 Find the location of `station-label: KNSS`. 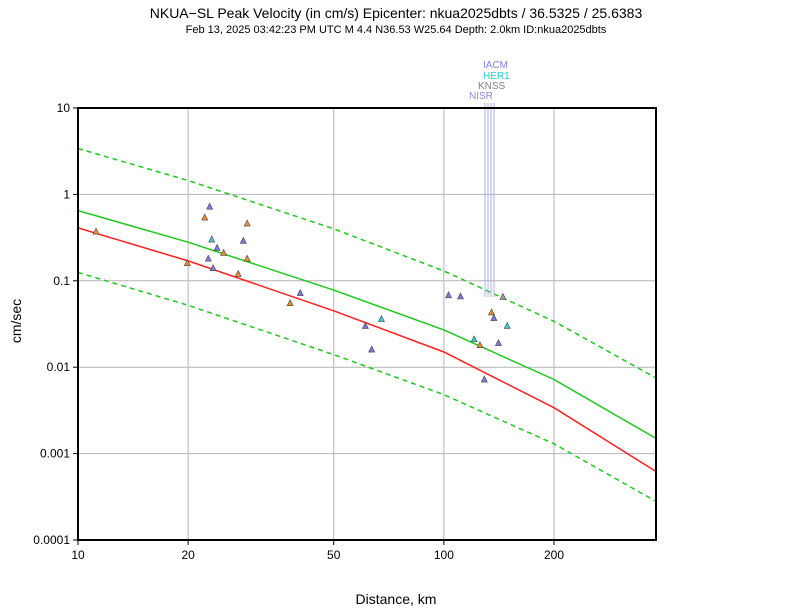

station-label: KNSS is located at coordinates (492, 86).